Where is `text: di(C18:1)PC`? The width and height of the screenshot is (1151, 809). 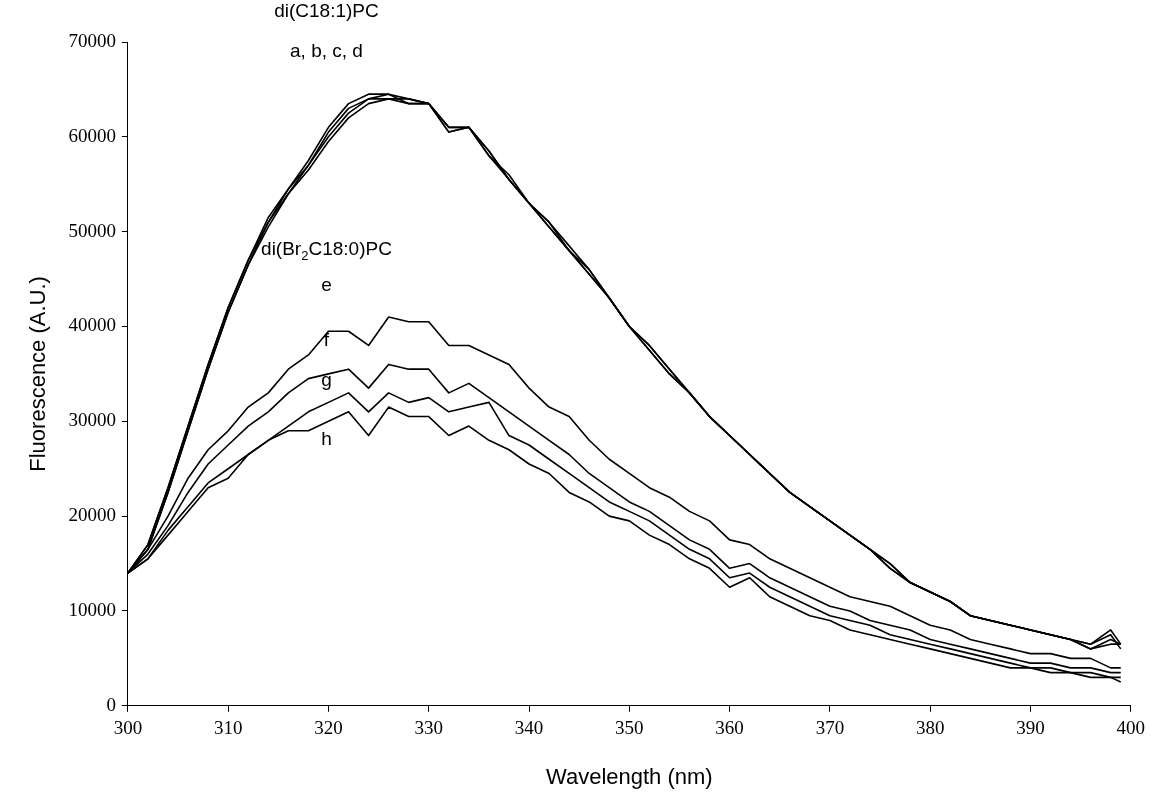 text: di(C18:1)PC is located at coordinates (326, 10).